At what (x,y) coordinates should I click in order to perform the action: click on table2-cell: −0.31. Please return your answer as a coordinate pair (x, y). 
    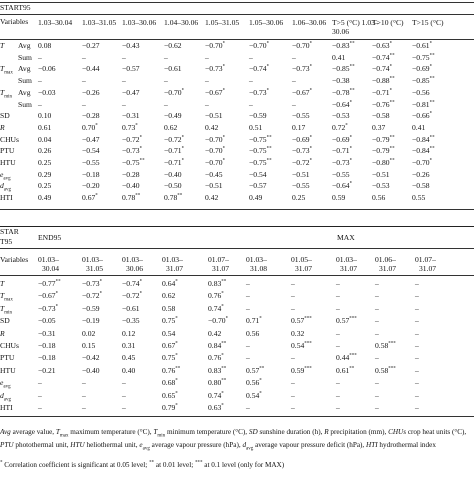
    Looking at the image, I should click on (47, 333).